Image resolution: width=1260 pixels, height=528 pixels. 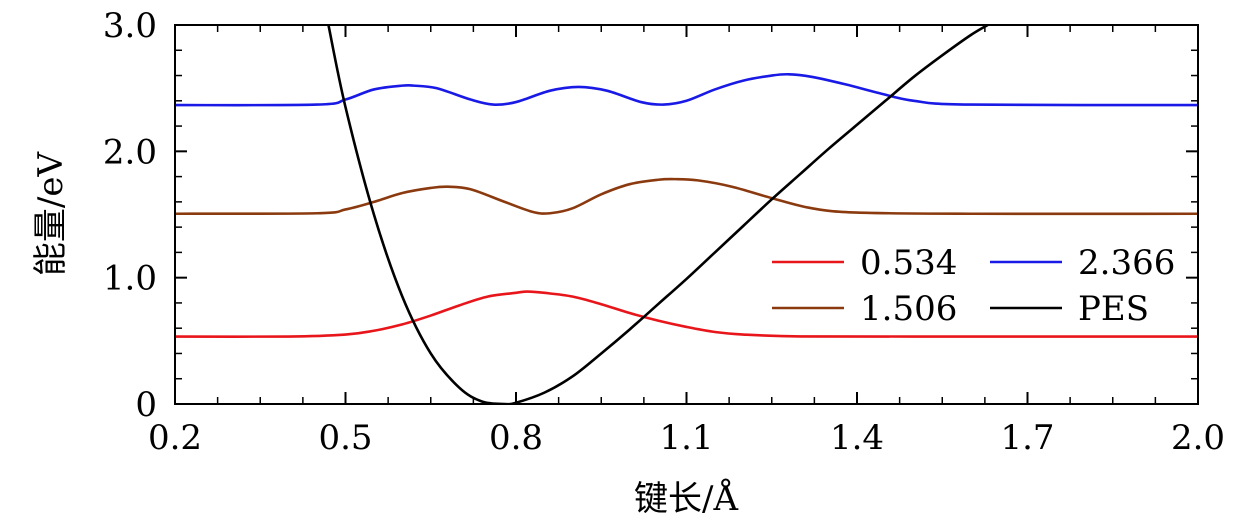 I want to click on legend-label: 1.506, so click(x=908, y=309).